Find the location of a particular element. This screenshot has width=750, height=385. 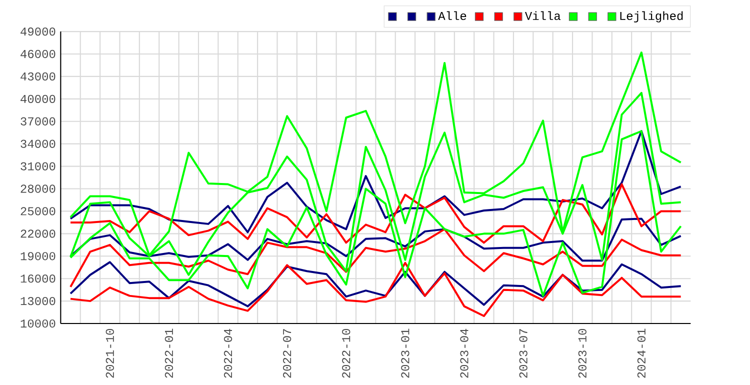

x-tick-label: 2024-01 is located at coordinates (641, 353).